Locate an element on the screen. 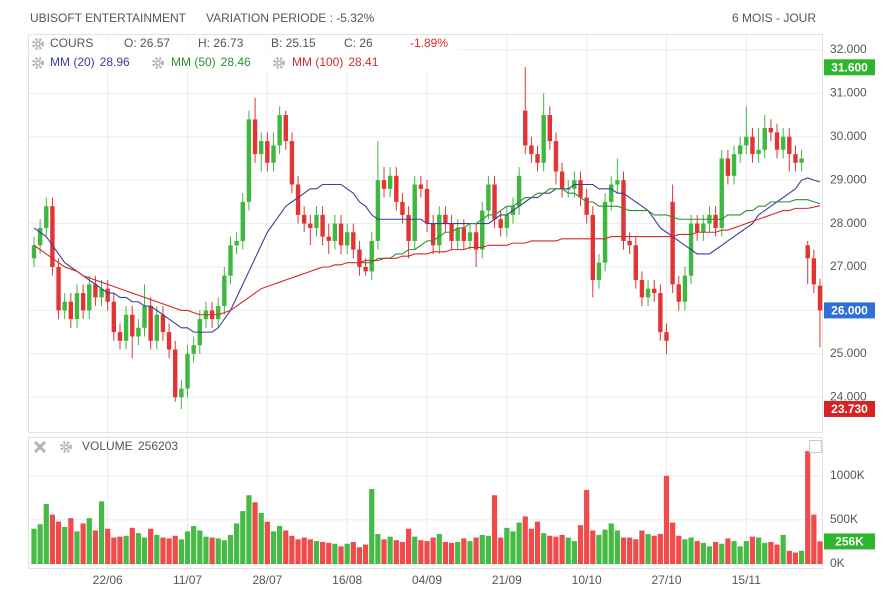 Image resolution: width=886 pixels, height=607 pixels. x-tick-label: 21/09 is located at coordinates (507, 580).